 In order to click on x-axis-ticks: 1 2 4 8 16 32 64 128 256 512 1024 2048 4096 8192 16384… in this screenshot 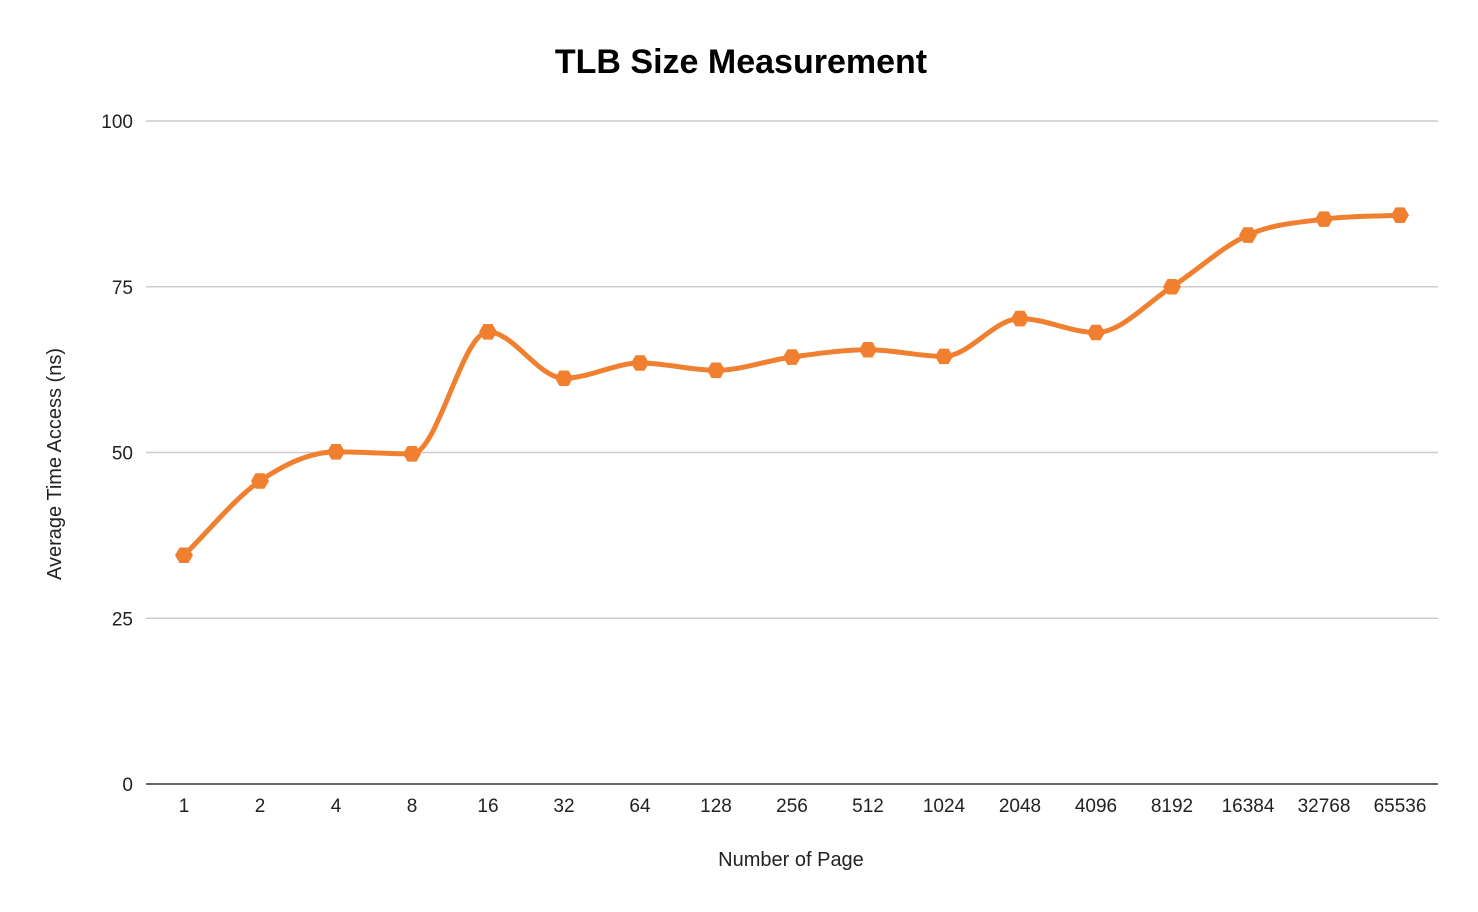, I will do `click(803, 806)`.